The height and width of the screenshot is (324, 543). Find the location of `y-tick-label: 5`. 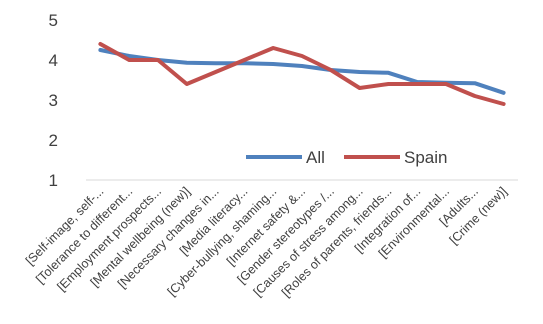

y-tick-label: 5 is located at coordinates (53, 20).